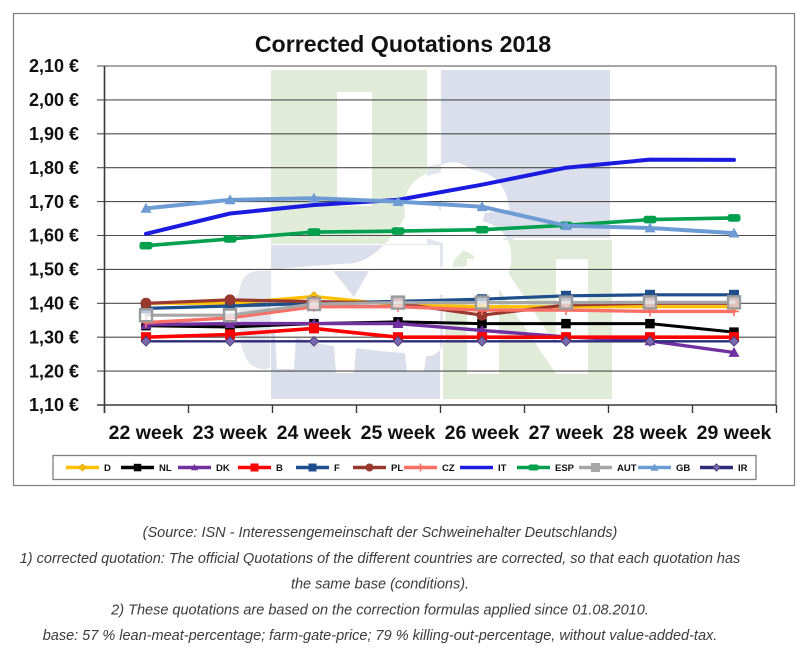  What do you see at coordinates (54, 236) in the screenshot?
I see `svg-text: 1,60 €` at bounding box center [54, 236].